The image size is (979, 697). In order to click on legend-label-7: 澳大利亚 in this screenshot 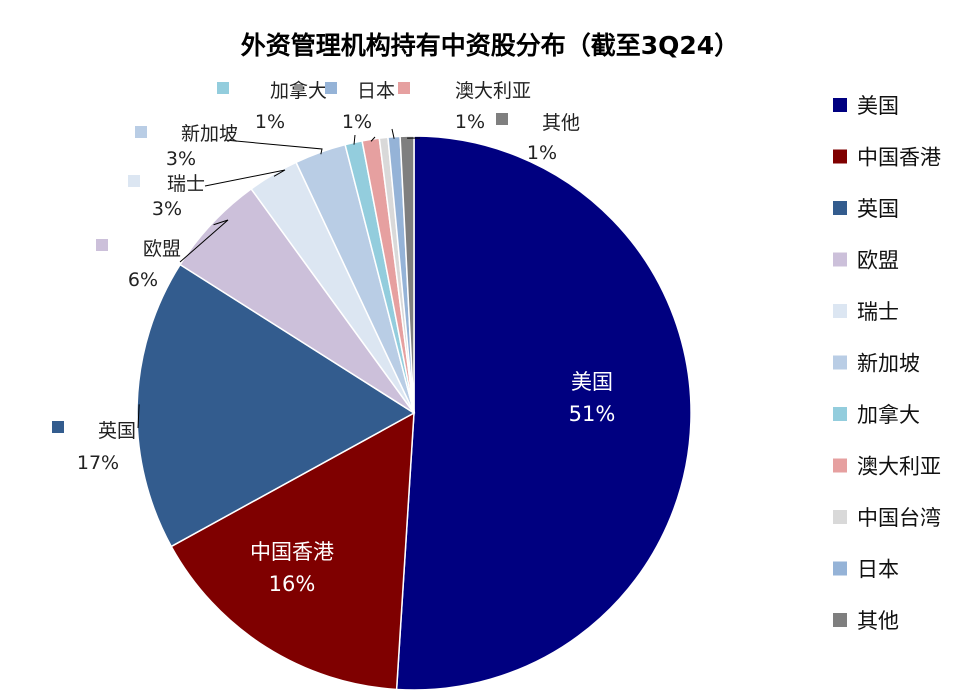, I will do `click(899, 467)`.